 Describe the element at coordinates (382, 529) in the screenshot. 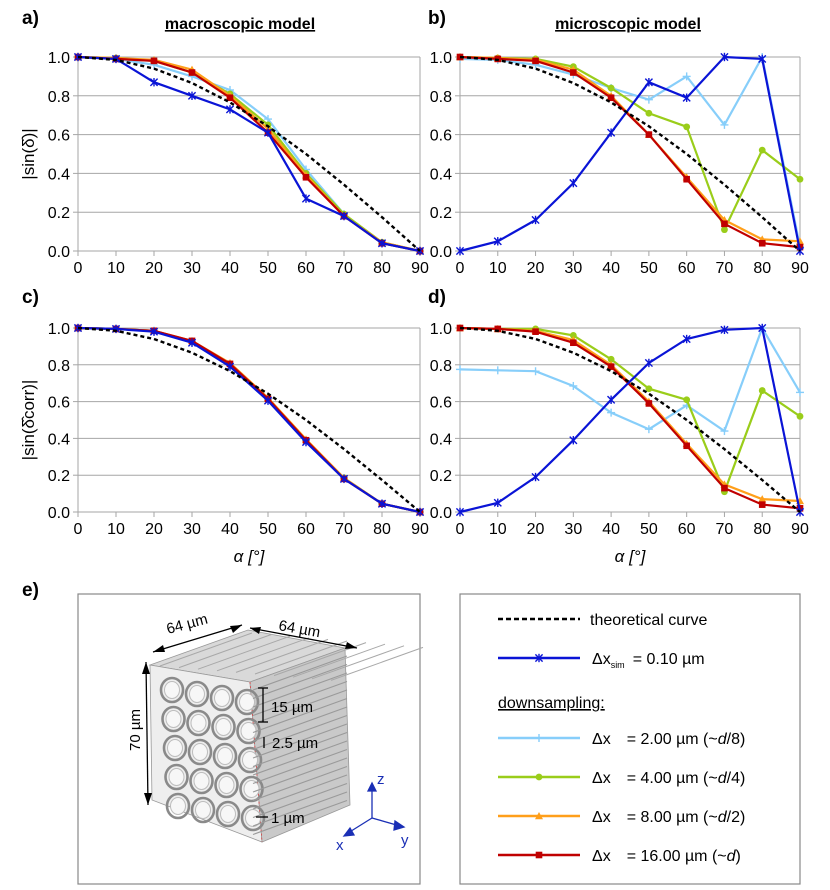

I see `x-tick-label: 80` at that location.